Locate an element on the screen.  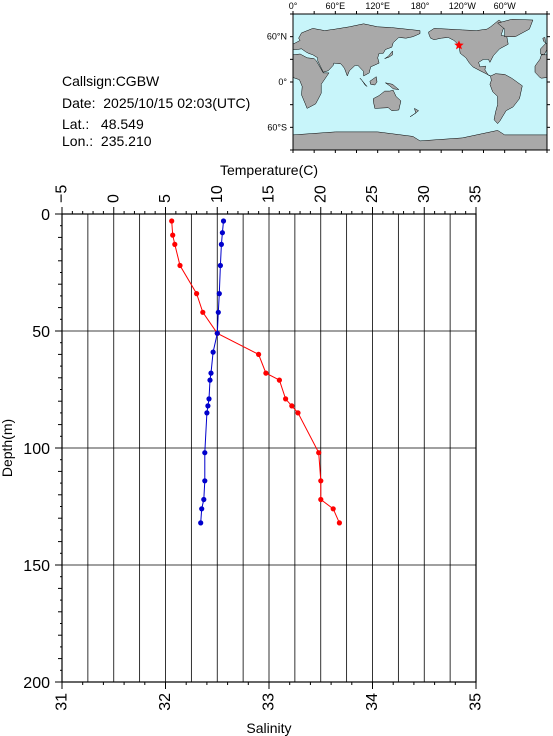
depth-tick-label: 100 is located at coordinates (36, 449).